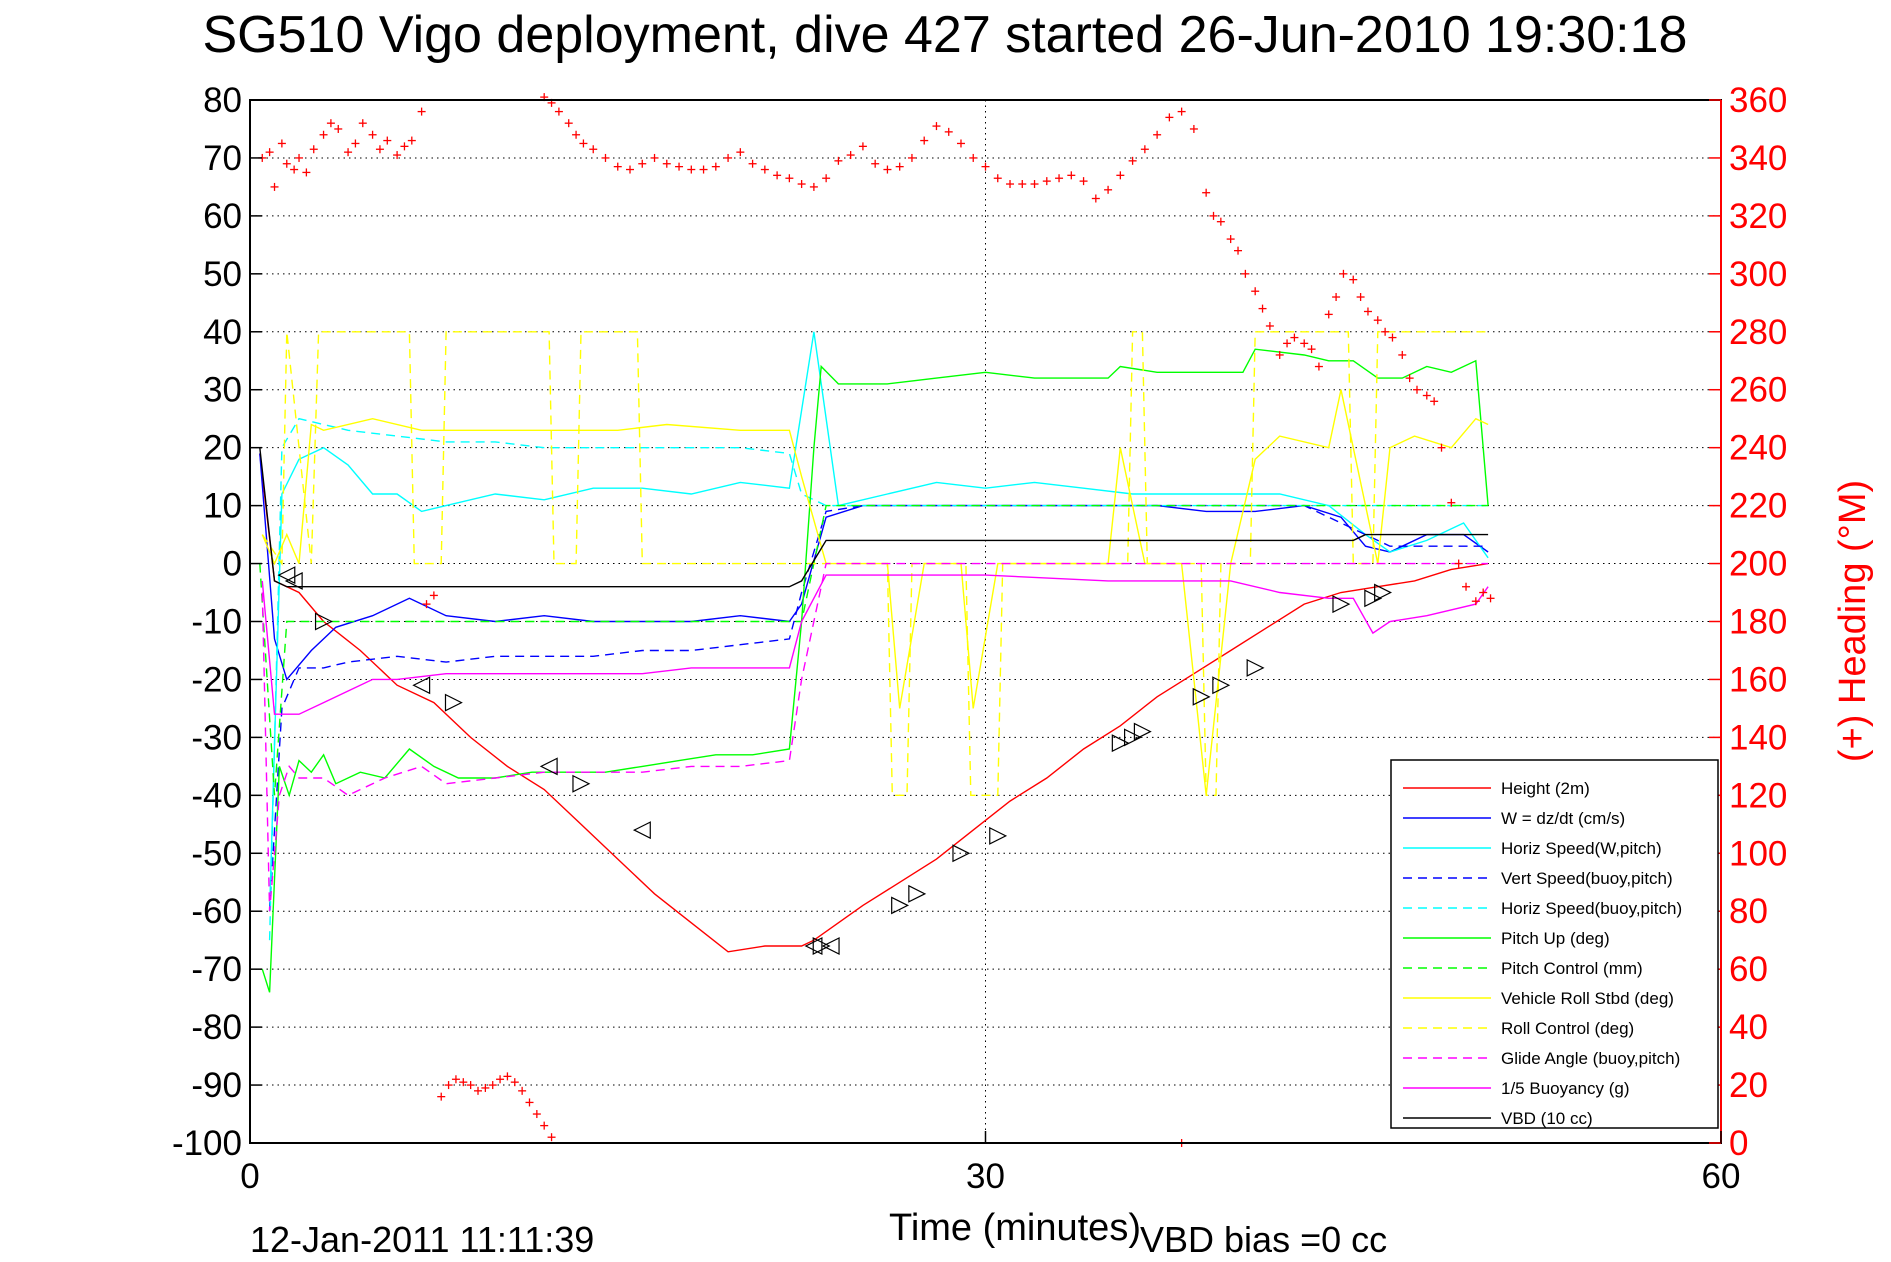 This screenshot has width=1891, height=1262. I want to click on y-tick-label: -20, so click(216, 679).